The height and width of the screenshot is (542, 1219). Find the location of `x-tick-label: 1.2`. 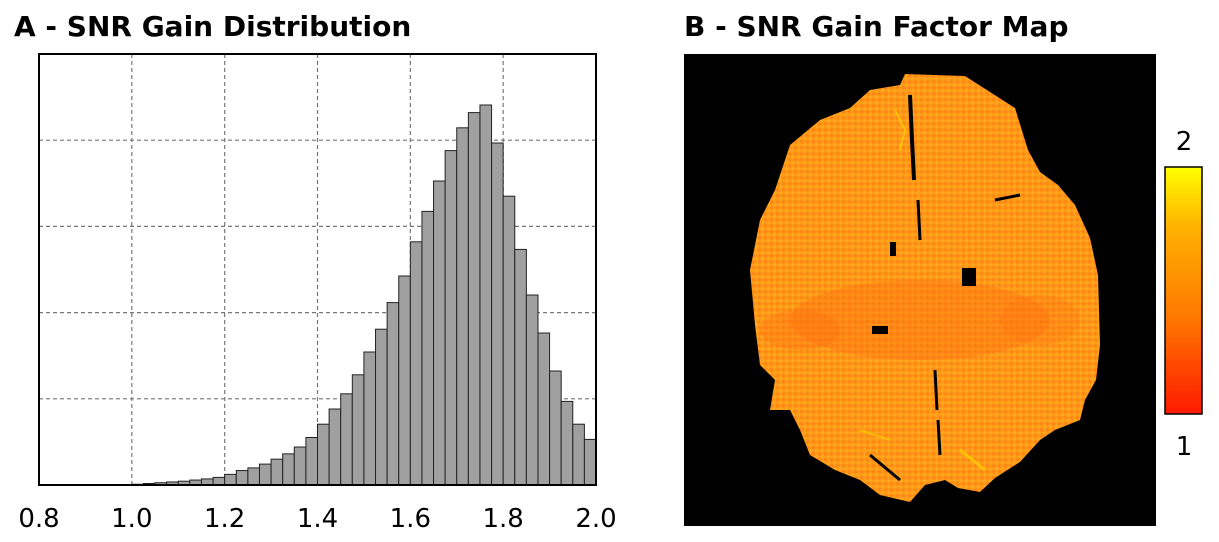

x-tick-label: 1.2 is located at coordinates (224, 519).